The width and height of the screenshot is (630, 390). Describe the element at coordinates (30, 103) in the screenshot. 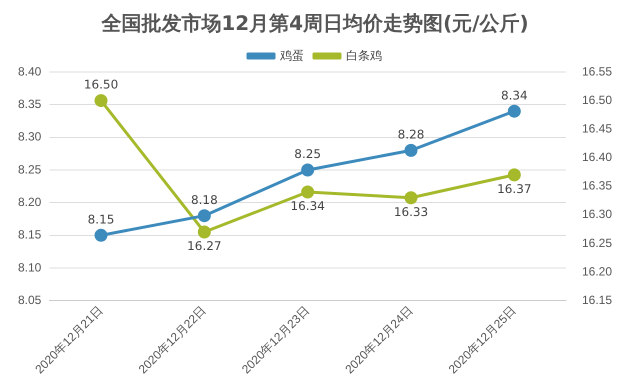

I see `y-tick-label: 8.35` at that location.